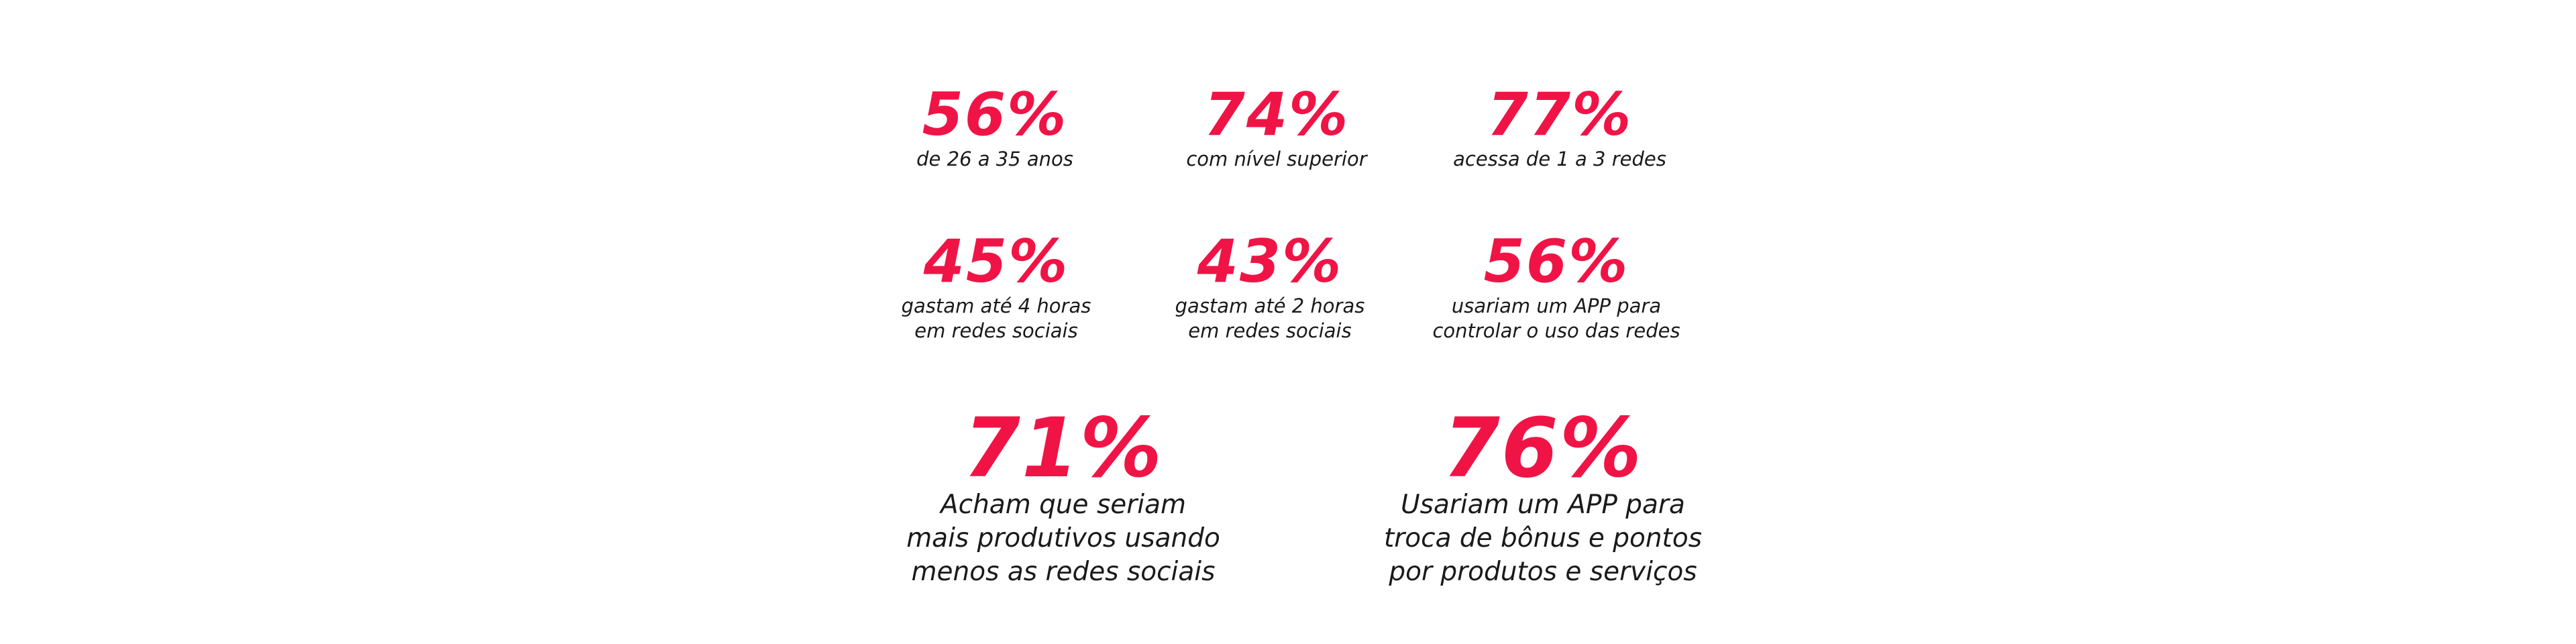 This screenshot has height=644, width=2576. What do you see at coordinates (1276, 159) in the screenshot?
I see `stat-description: com nível superior` at bounding box center [1276, 159].